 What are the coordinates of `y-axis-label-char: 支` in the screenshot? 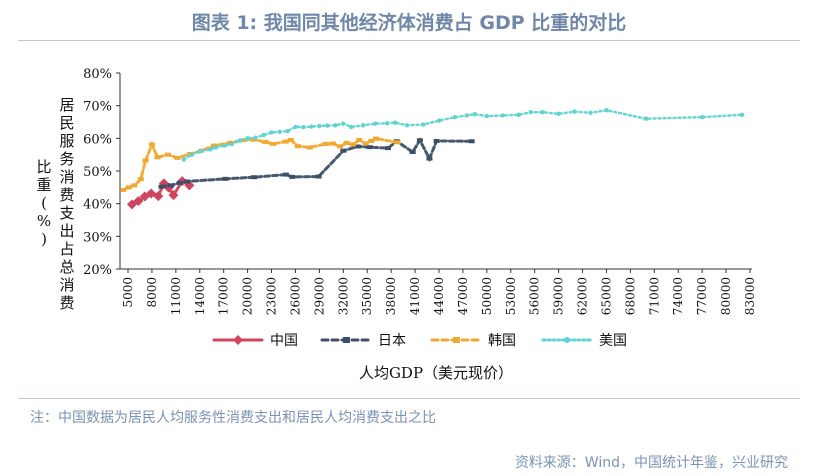 It's located at (66, 213).